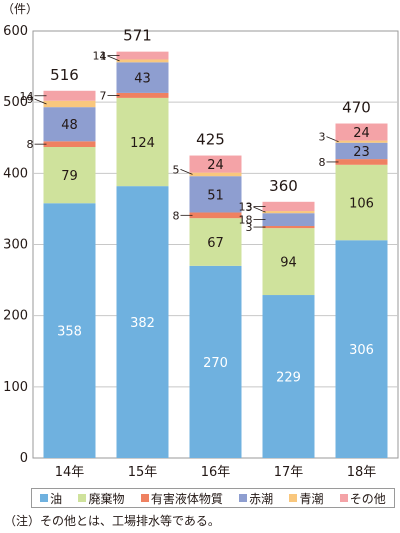 This screenshot has width=400, height=533. I want to click on data-label: 5, so click(176, 169).